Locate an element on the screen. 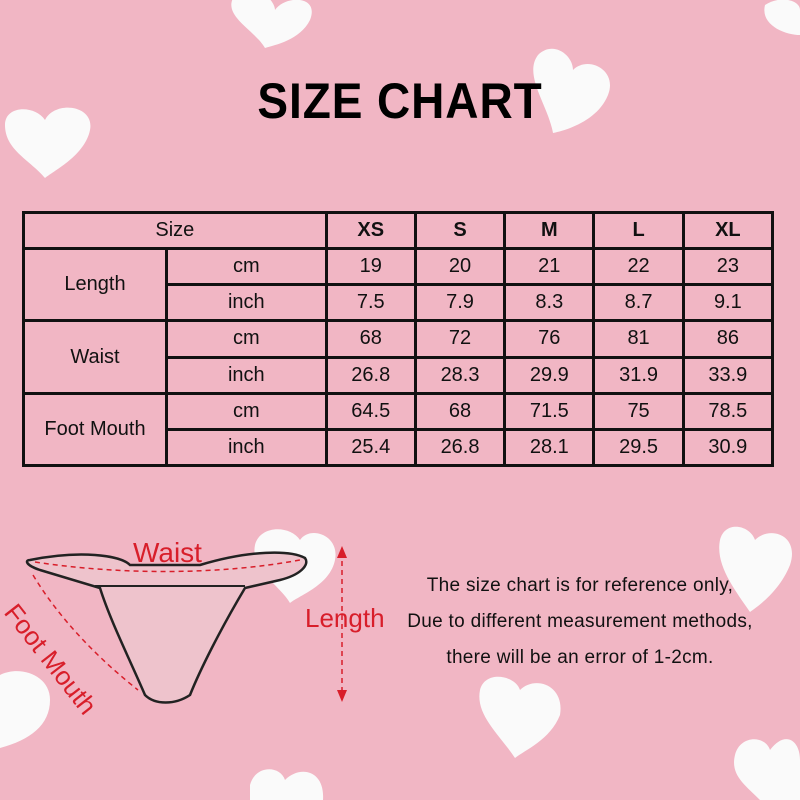 Image resolution: width=800 pixels, height=800 pixels. measure-label: Waist is located at coordinates (95, 357).